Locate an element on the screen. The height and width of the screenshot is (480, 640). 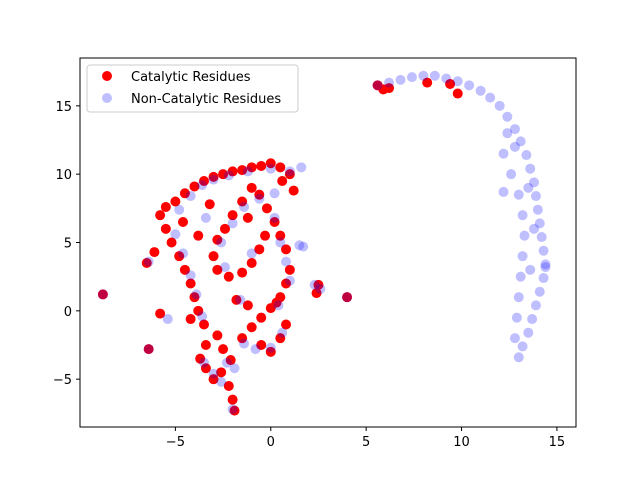
legend-box is located at coordinates (192, 88).